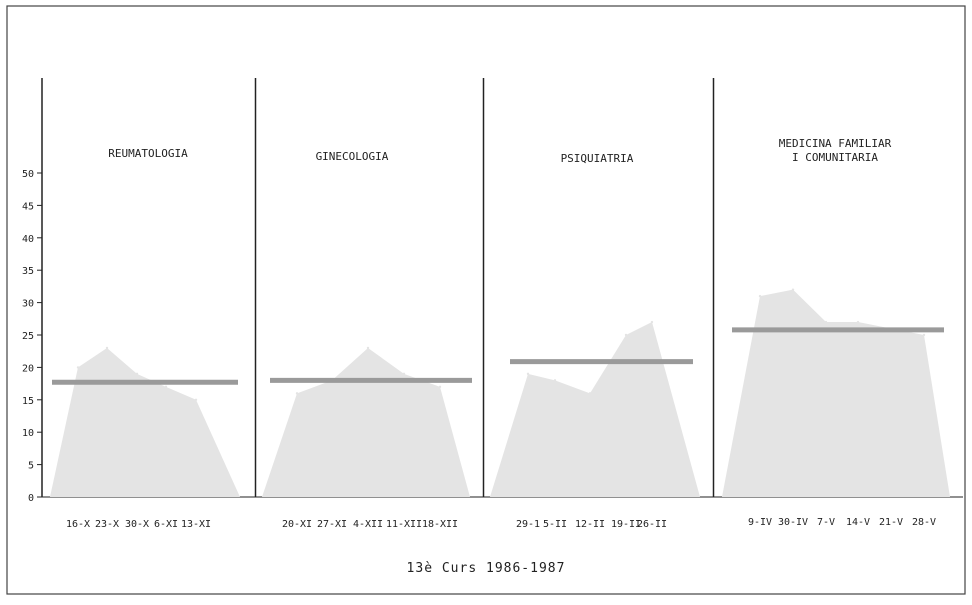 Image resolution: width=972 pixels, height=605 pixels. I want to click on x-tick-label: 28-V, so click(924, 522).